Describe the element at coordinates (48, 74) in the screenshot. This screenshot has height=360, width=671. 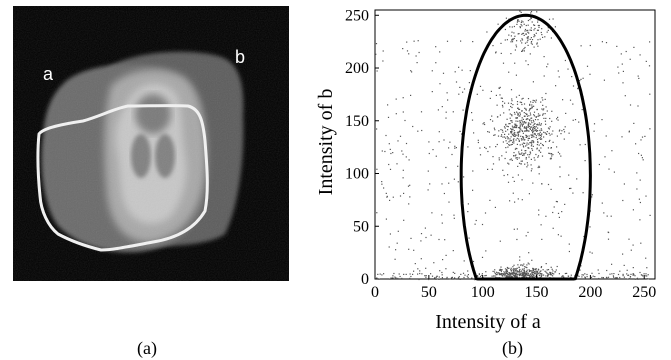
I see `label-a: a` at that location.